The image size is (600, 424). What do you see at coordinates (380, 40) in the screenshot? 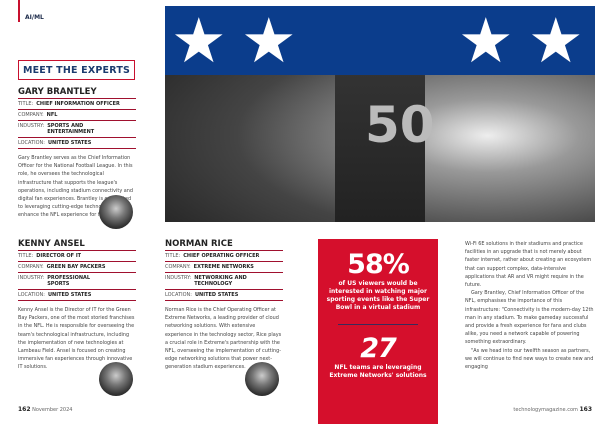
I see `flag-band: ★ ★ ★ ★` at bounding box center [380, 40].